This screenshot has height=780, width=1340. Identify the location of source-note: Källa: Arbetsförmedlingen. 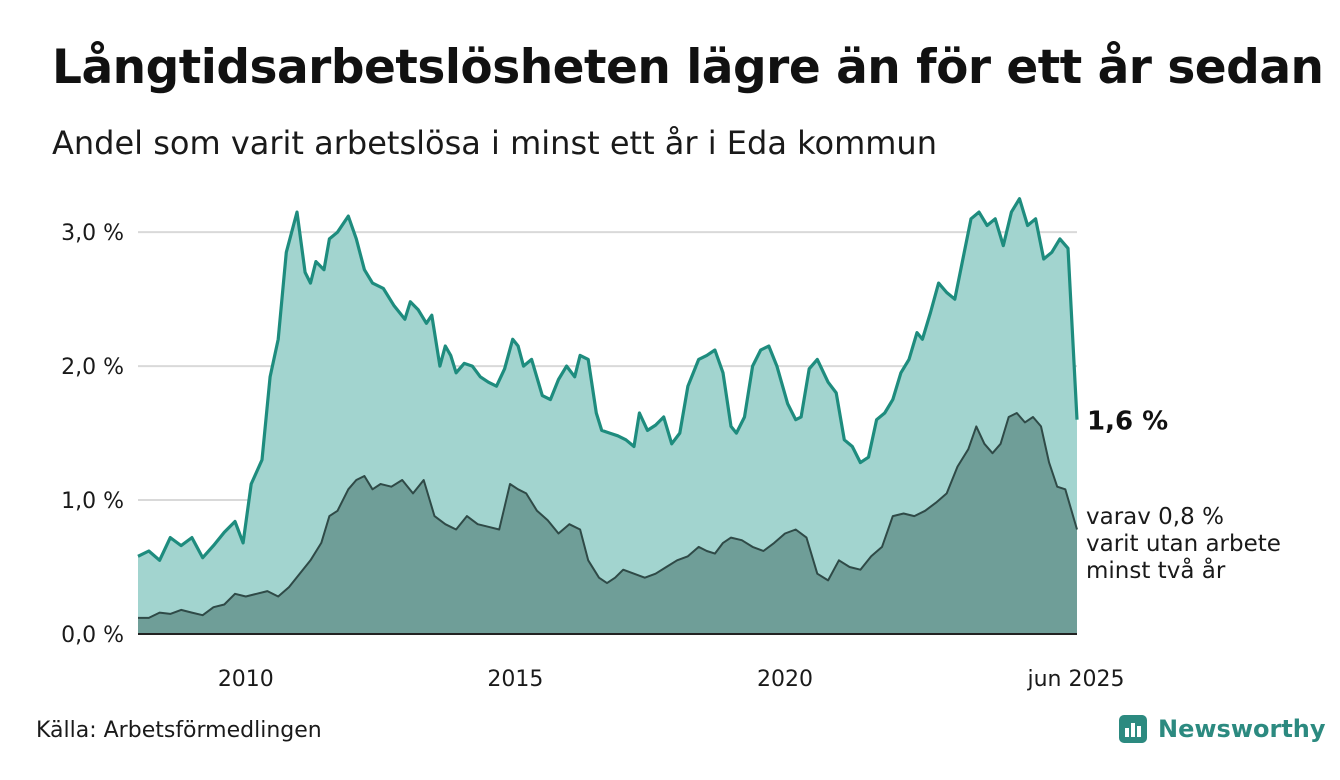
(179, 730).